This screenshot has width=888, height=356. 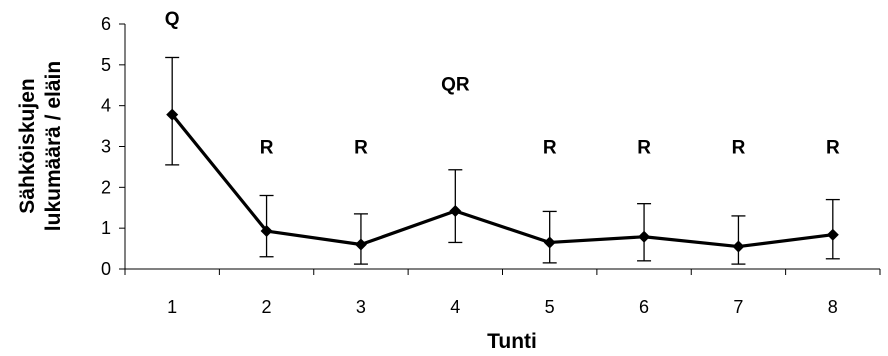 What do you see at coordinates (106, 24) in the screenshot?
I see `y-tick-label: 6` at bounding box center [106, 24].